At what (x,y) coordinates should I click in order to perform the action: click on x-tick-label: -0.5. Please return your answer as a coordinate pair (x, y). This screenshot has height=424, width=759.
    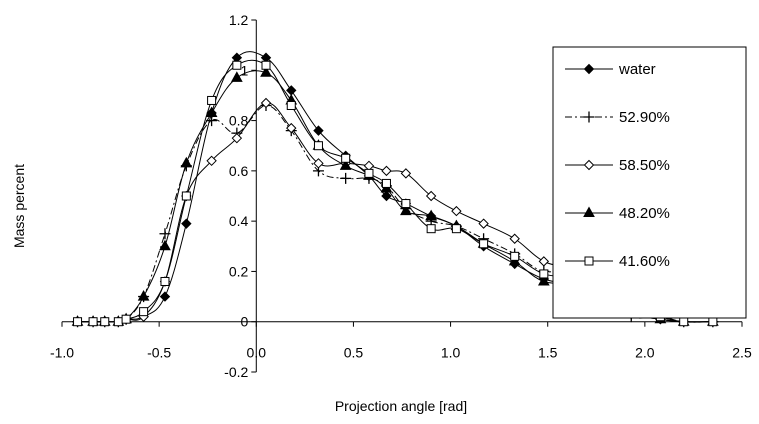
    Looking at the image, I should click on (159, 353).